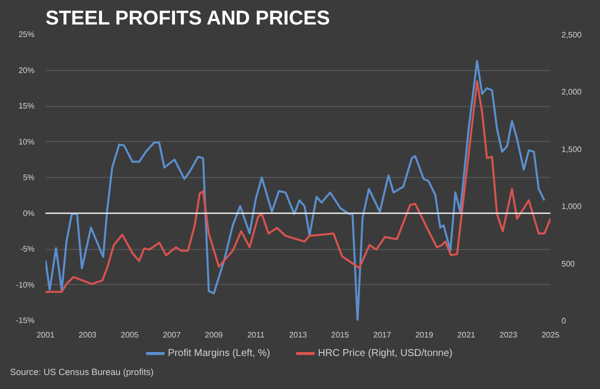  I want to click on x-tick-label: 2023, so click(509, 335).